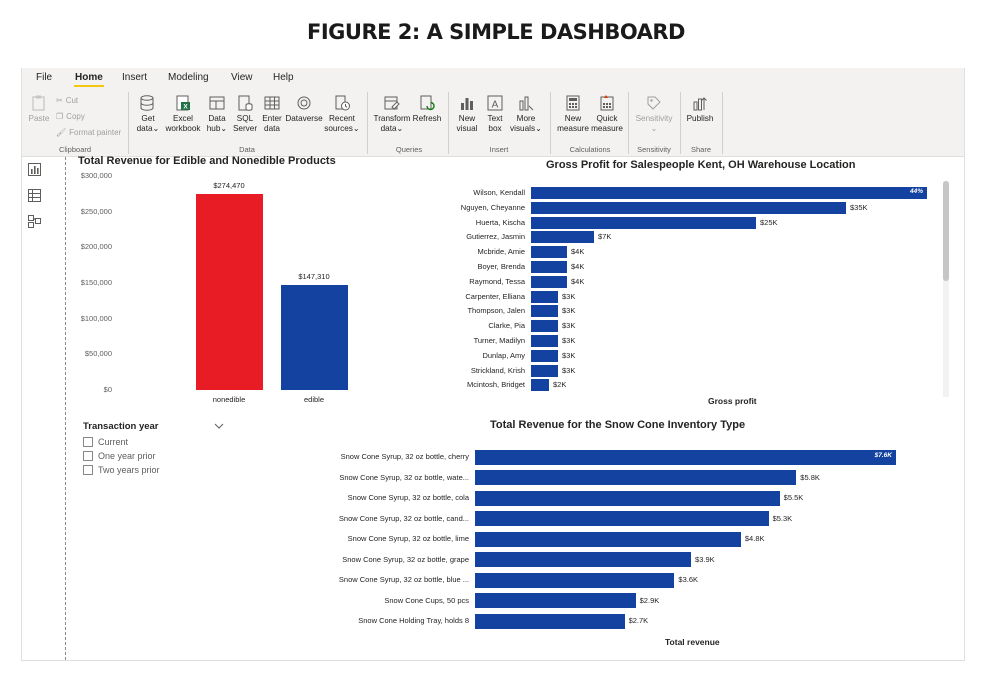  Describe the element at coordinates (242, 77) in the screenshot. I see `menu-view: View` at that location.